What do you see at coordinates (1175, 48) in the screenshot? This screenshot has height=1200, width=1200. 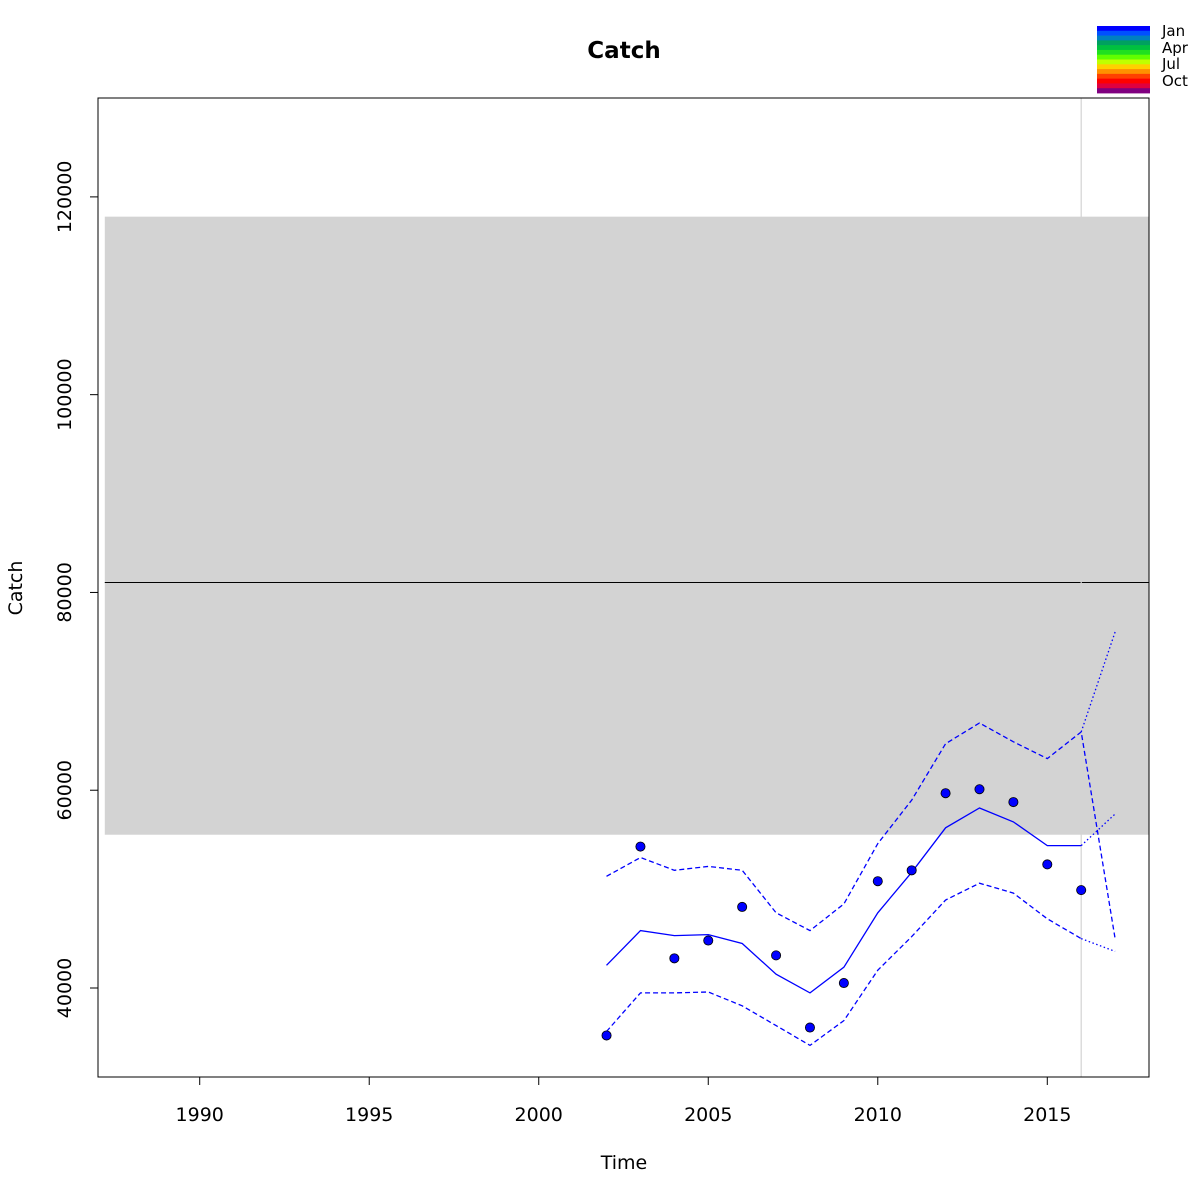 I see `legend-label: Apr` at bounding box center [1175, 48].